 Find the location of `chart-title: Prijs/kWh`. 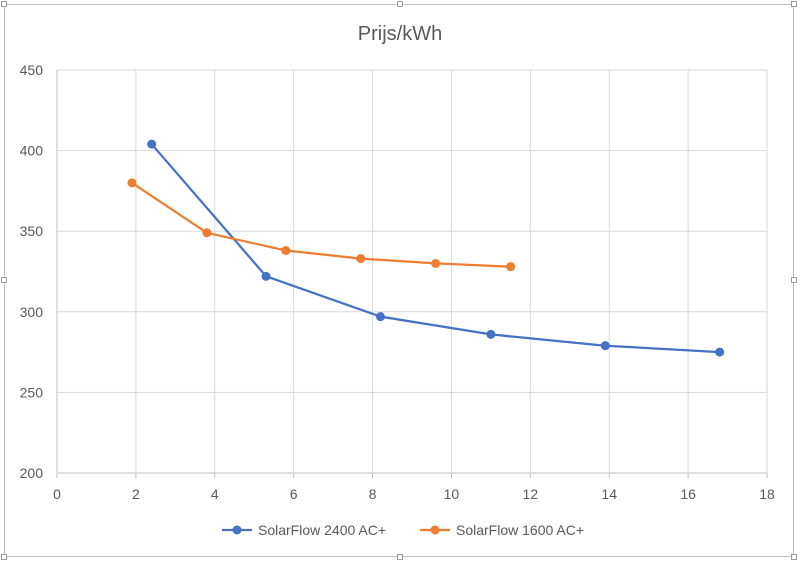

chart-title: Prijs/kWh is located at coordinates (400, 34).